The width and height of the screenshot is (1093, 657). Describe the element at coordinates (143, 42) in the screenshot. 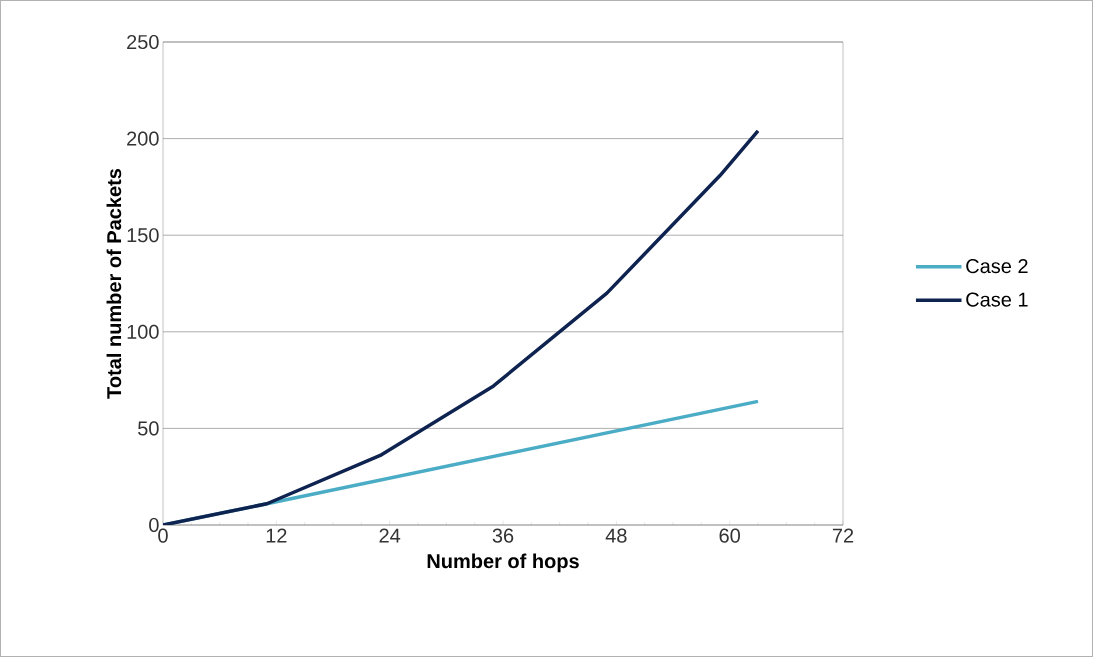

I see `y-tick-label: 250` at that location.